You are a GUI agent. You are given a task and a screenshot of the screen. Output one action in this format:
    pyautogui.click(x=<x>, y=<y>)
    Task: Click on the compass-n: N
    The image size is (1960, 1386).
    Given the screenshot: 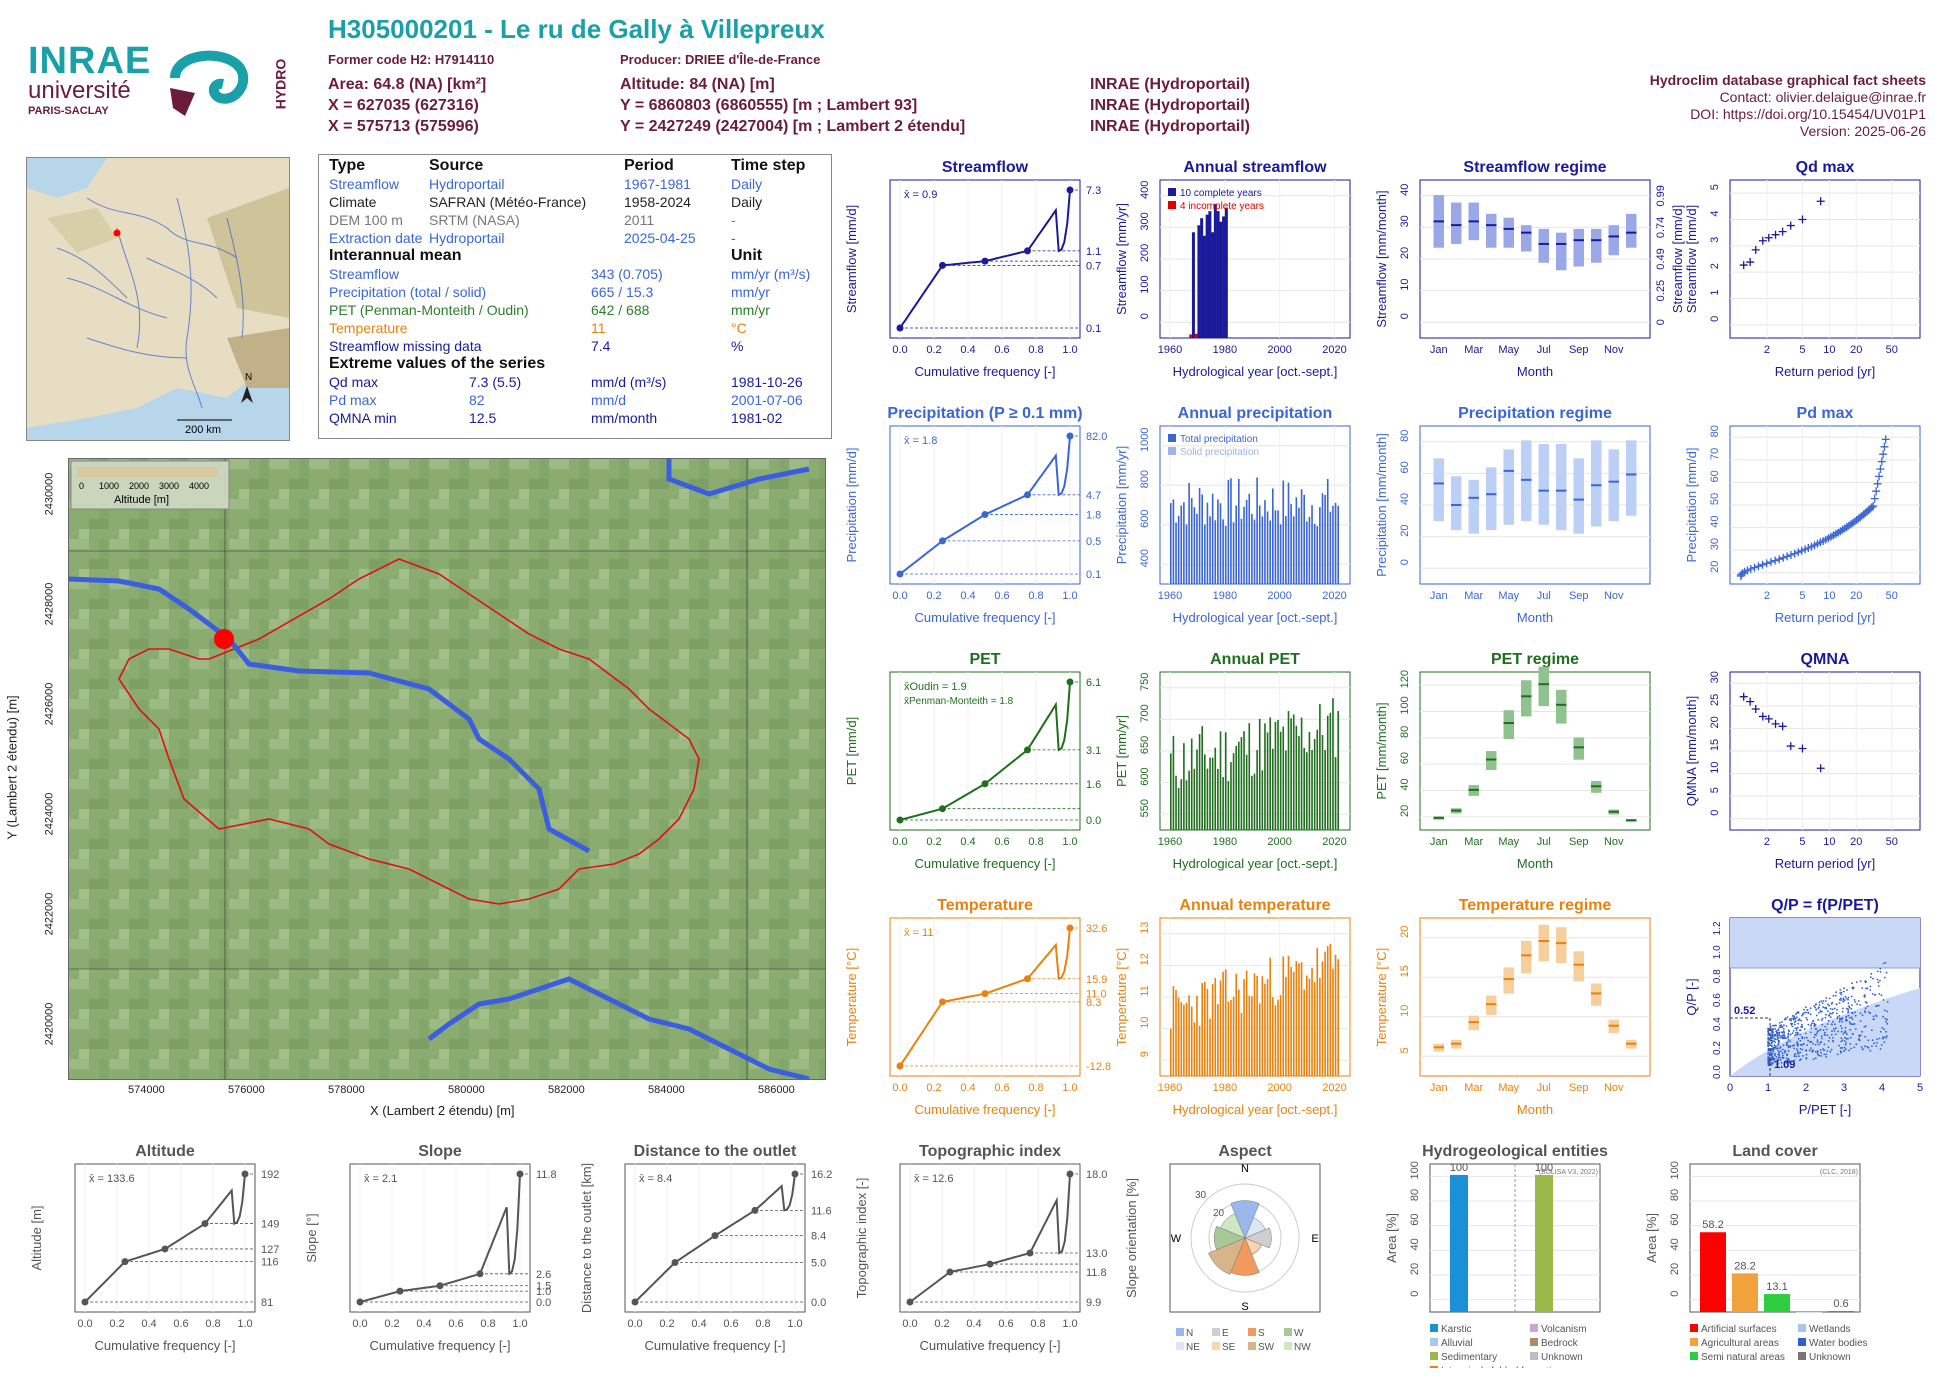 What is the action you would take?
    pyautogui.click(x=1245, y=1169)
    